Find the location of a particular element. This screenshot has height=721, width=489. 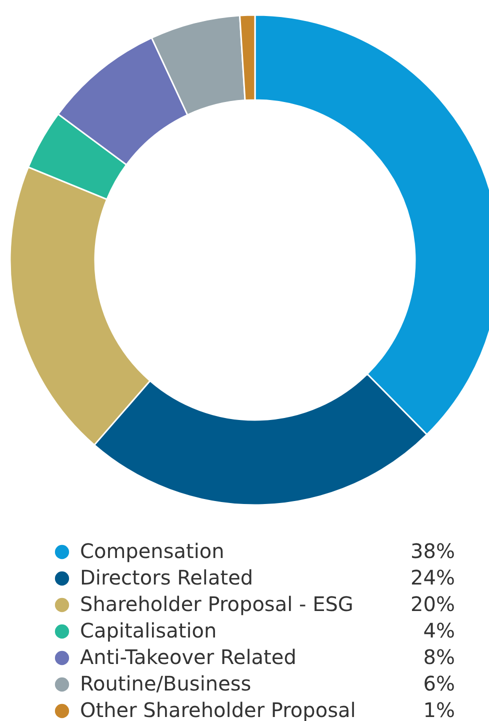

data-label: 20% is located at coordinates (432, 604).